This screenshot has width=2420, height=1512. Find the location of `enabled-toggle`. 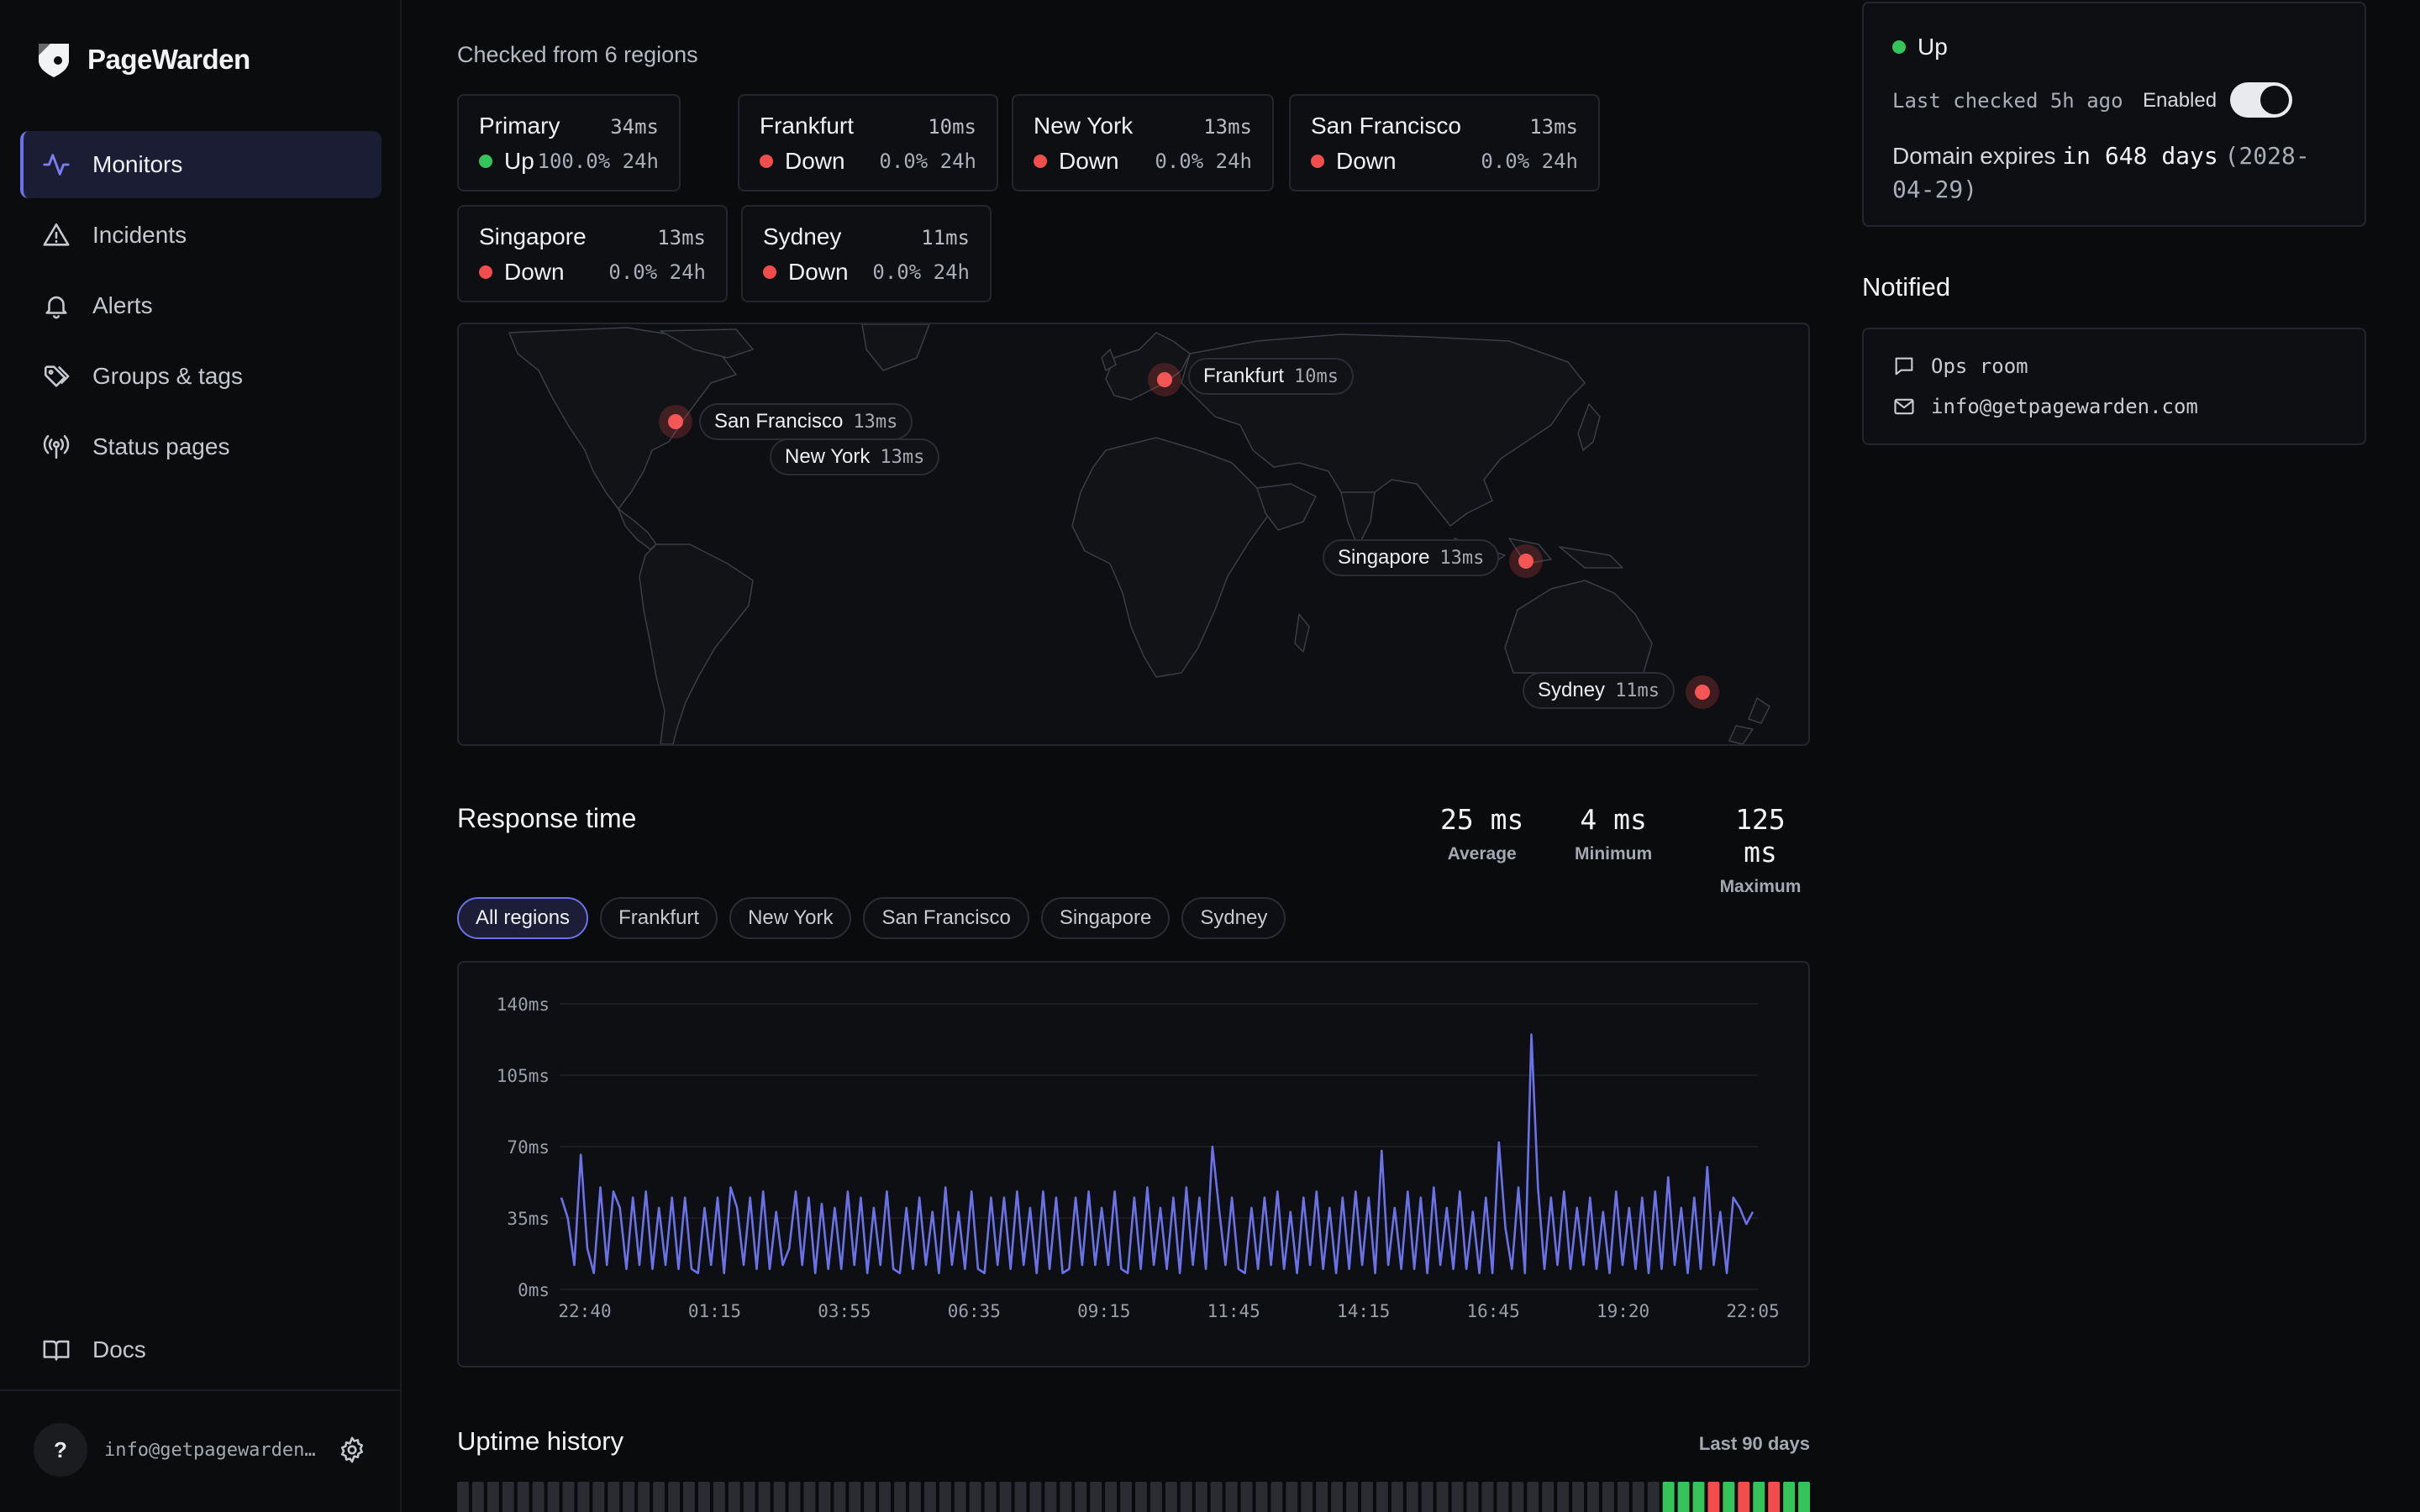

enabled-toggle is located at coordinates (2261, 100).